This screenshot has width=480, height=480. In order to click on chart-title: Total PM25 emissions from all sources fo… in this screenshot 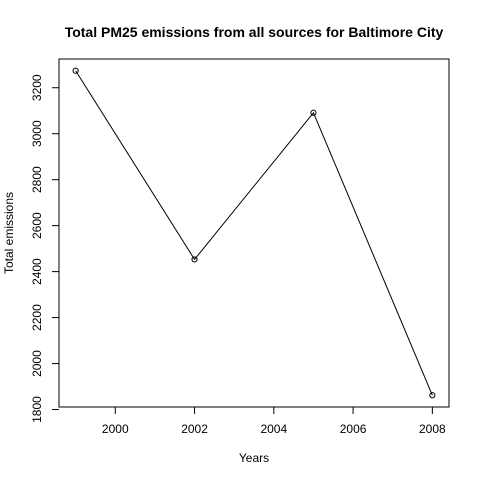, I will do `click(254, 32)`.